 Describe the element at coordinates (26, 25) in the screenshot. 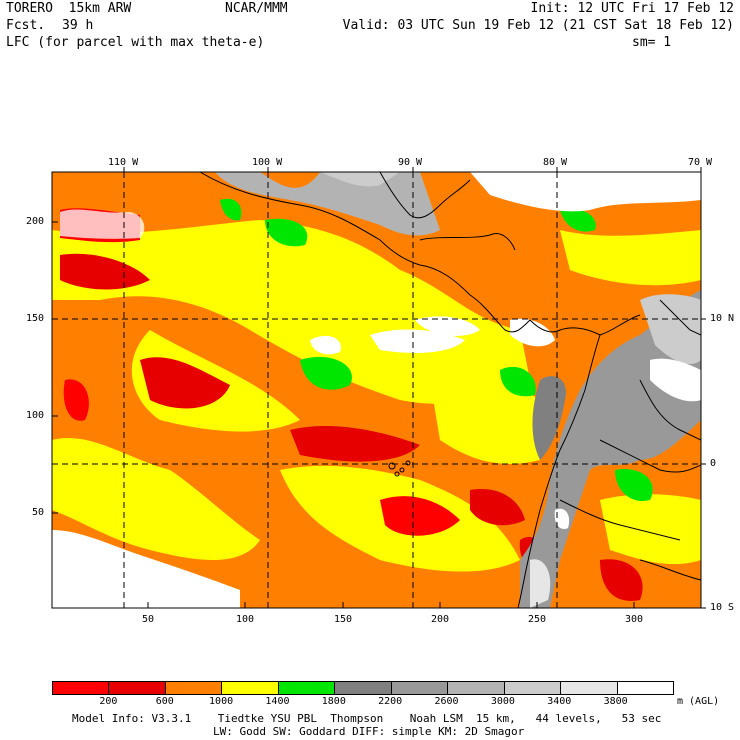

I see `forecast-label: Fcst.` at that location.